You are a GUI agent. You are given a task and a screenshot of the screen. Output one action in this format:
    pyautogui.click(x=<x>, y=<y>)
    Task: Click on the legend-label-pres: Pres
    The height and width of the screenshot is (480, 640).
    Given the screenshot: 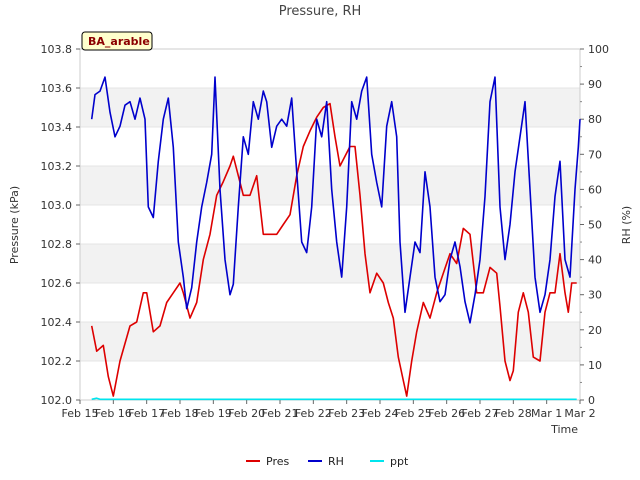 What is the action you would take?
    pyautogui.click(x=277, y=461)
    